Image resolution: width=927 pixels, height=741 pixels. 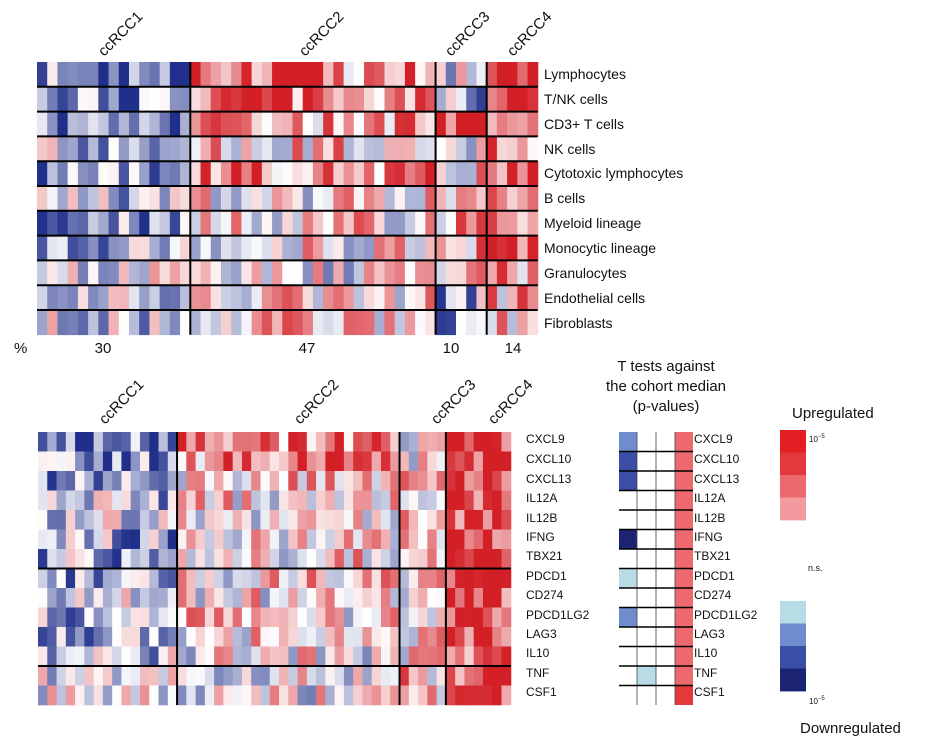 I want to click on row-label-monocytic-lineage: Monocytic lineage, so click(x=600, y=248).